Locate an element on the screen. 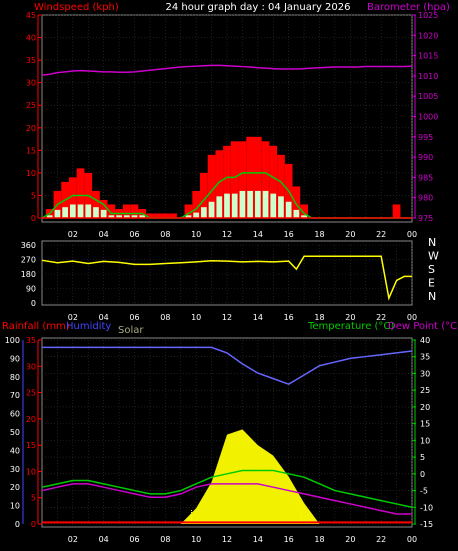  temp-y-tick-label: 20 is located at coordinates (425, 407).